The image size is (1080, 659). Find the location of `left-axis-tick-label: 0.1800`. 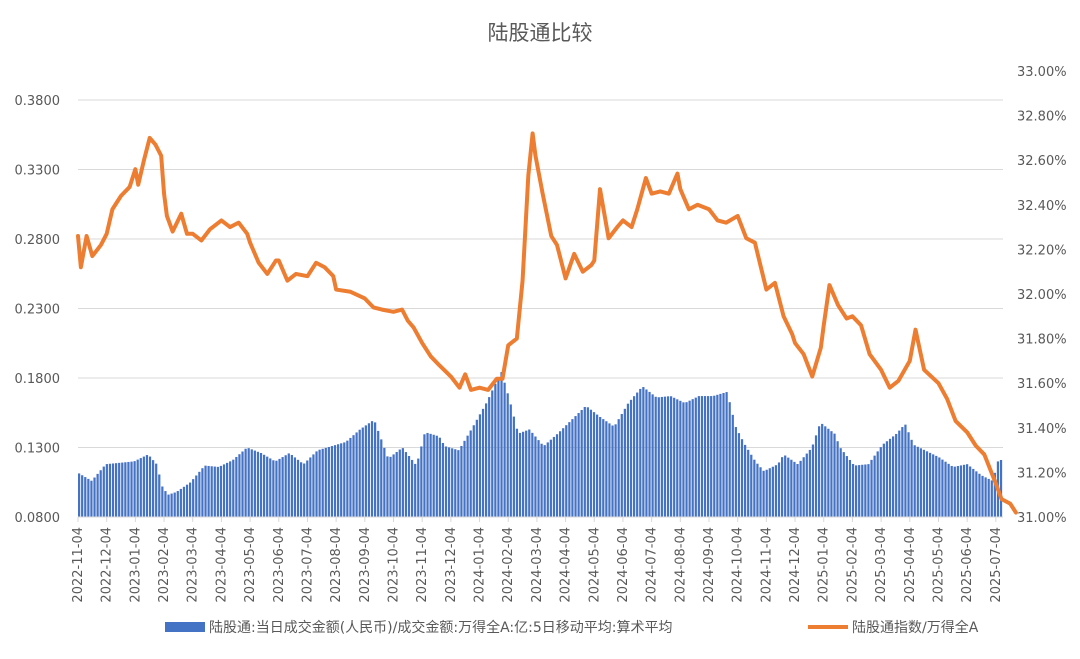

left-axis-tick-label: 0.1800 is located at coordinates (38, 379).